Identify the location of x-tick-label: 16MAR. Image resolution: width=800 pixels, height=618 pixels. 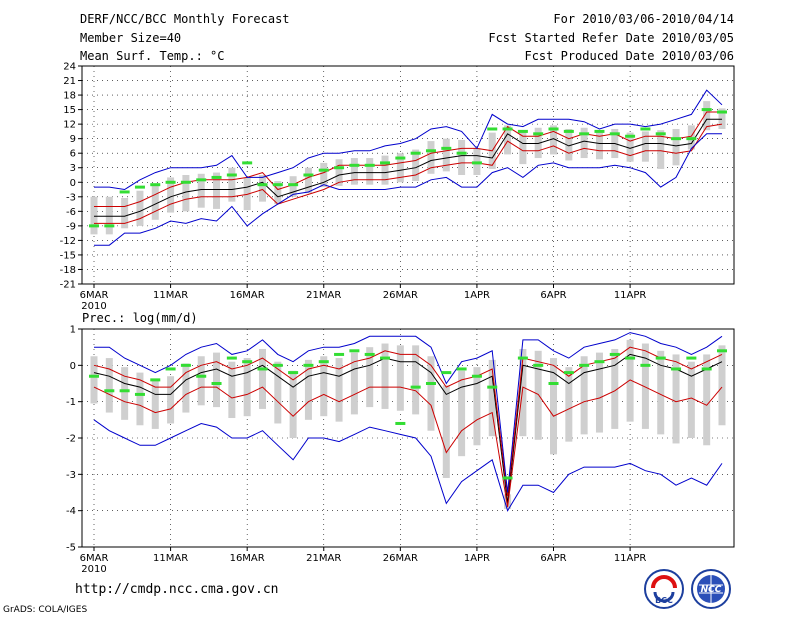
(247, 295).